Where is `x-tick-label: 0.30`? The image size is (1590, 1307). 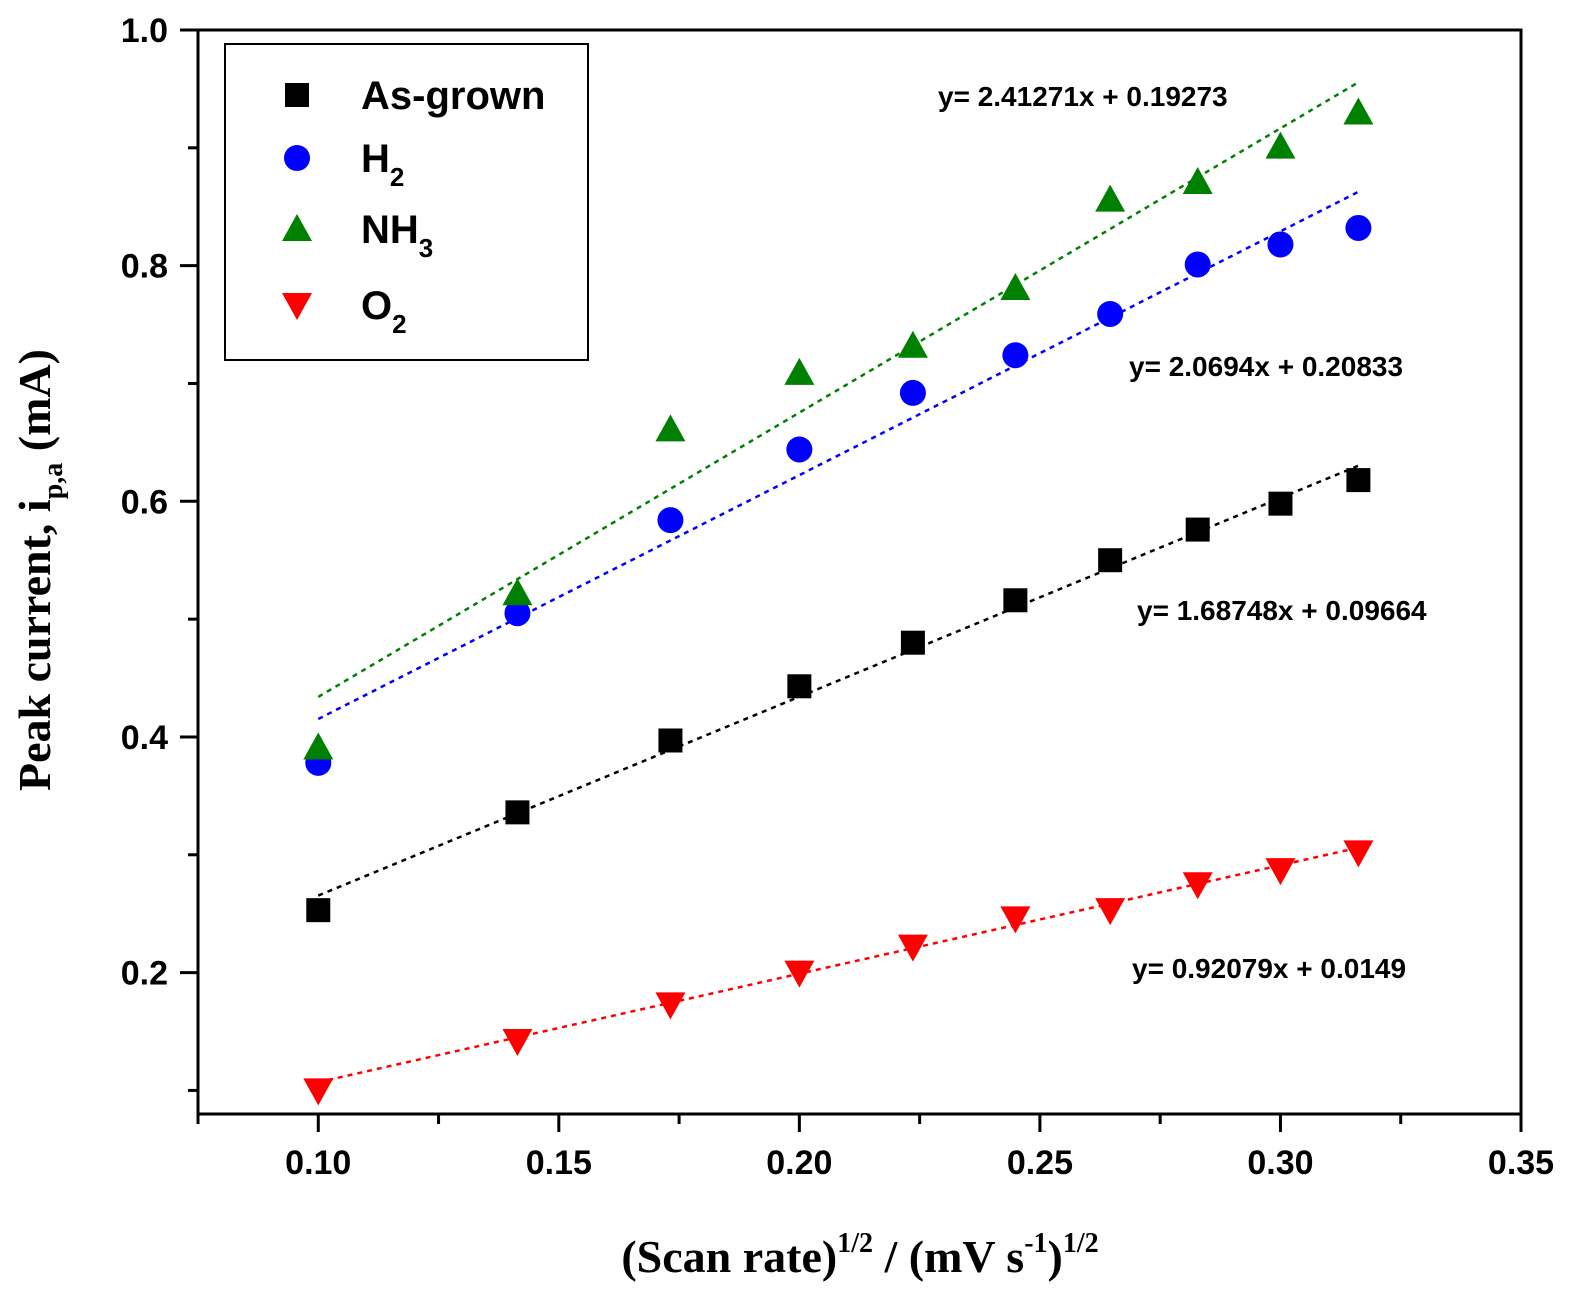
x-tick-label: 0.30 is located at coordinates (1280, 1163).